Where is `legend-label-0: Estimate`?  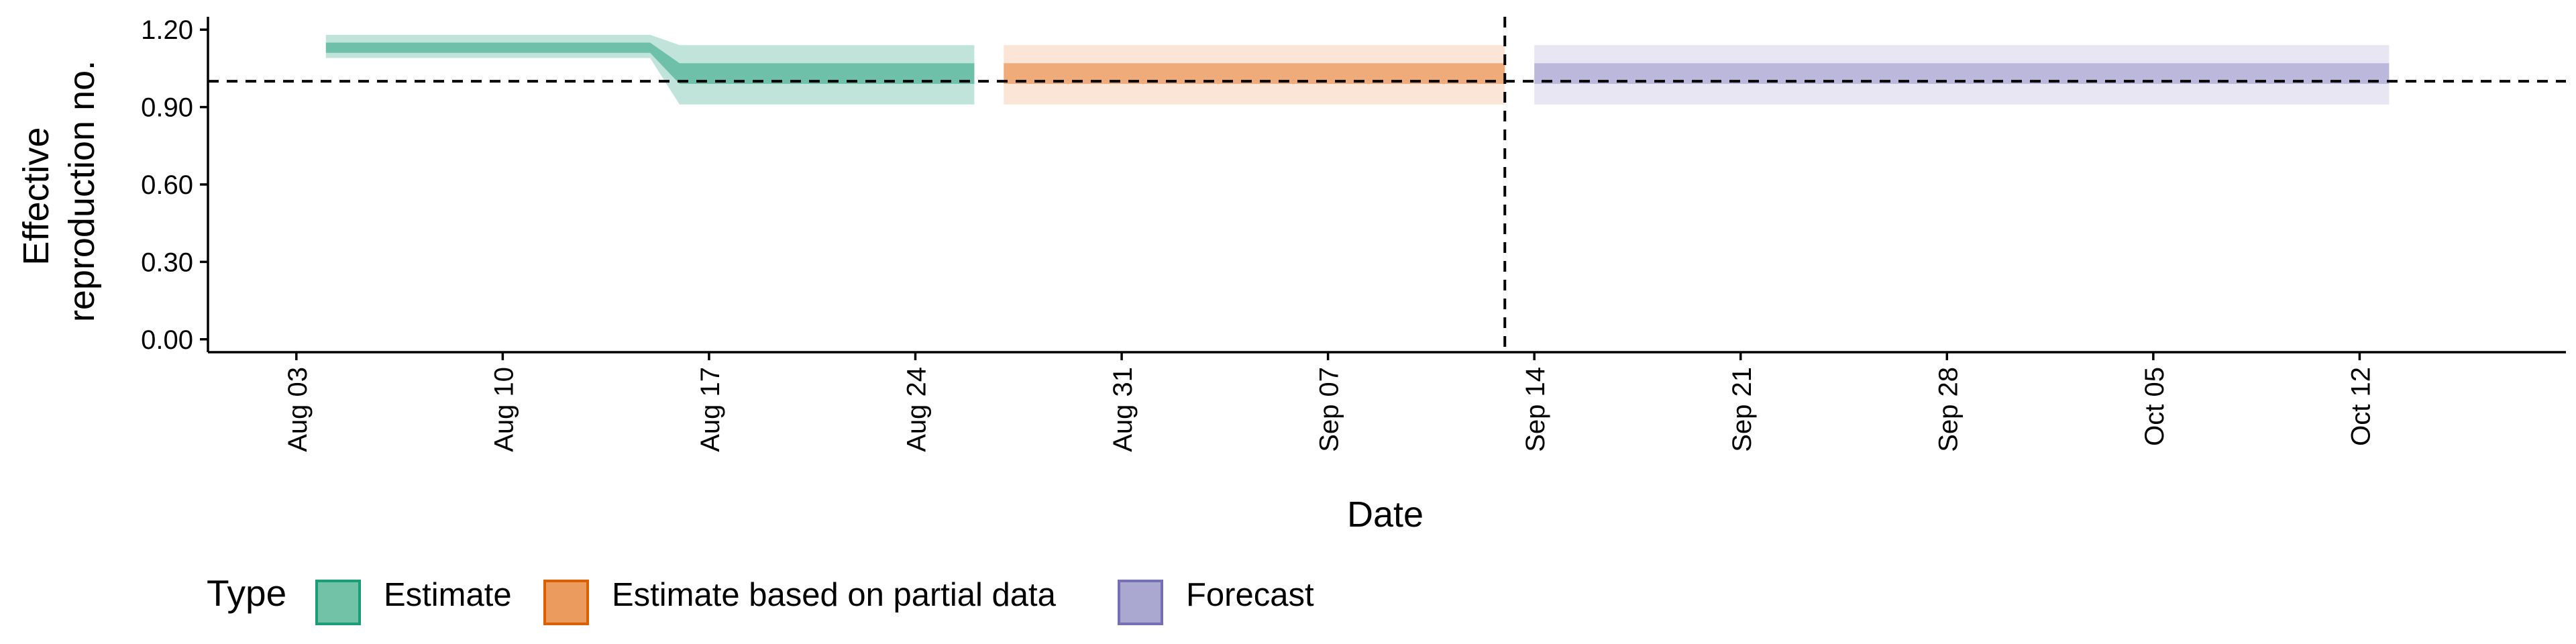
legend-label-0: Estimate is located at coordinates (448, 595).